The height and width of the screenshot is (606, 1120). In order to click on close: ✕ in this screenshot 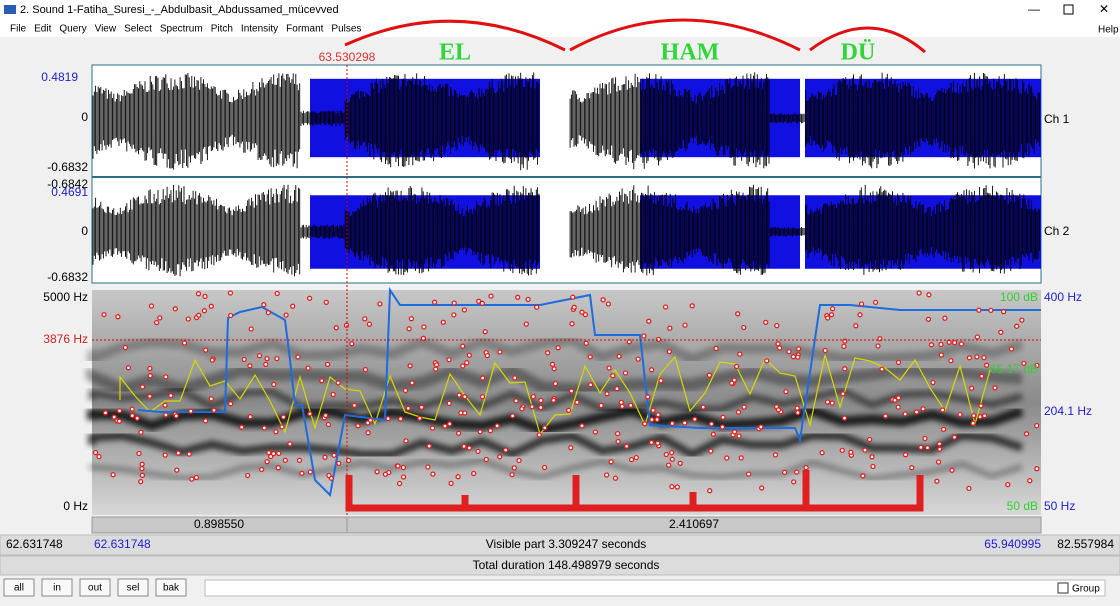, I will do `click(1104, 9)`.